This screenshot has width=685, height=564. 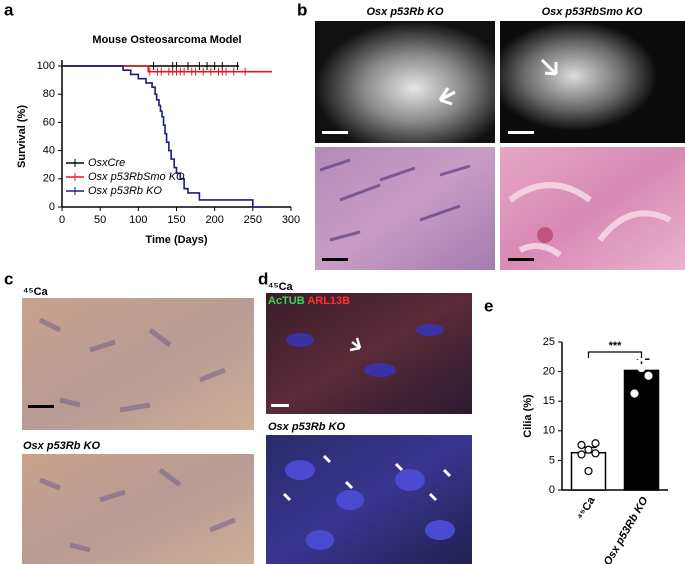 I want to click on column-label: Osx p53Rb KO, so click(x=404, y=12).